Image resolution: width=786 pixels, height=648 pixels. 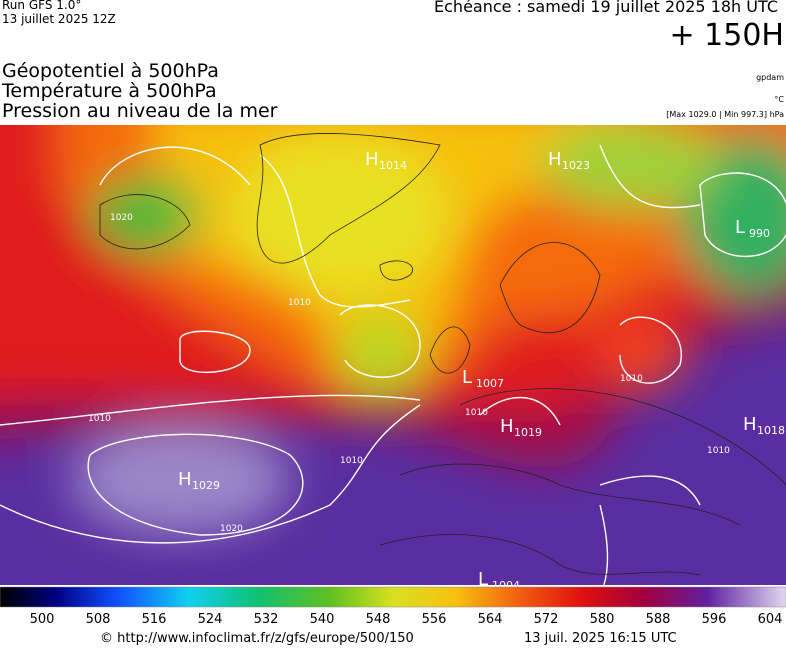 I want to click on run: Run GFS 1.0°, so click(x=42, y=6).